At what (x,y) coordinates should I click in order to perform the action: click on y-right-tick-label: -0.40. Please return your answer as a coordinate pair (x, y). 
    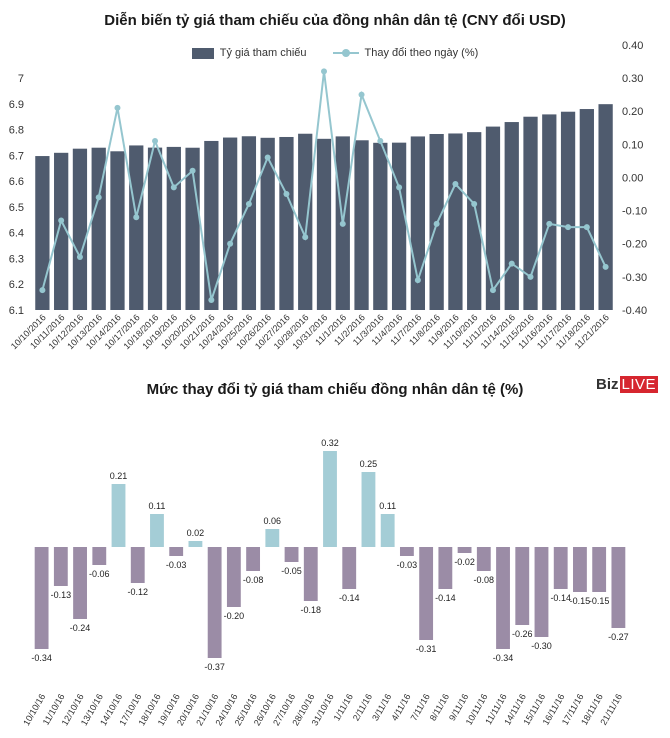
    Looking at the image, I should click on (634, 311).